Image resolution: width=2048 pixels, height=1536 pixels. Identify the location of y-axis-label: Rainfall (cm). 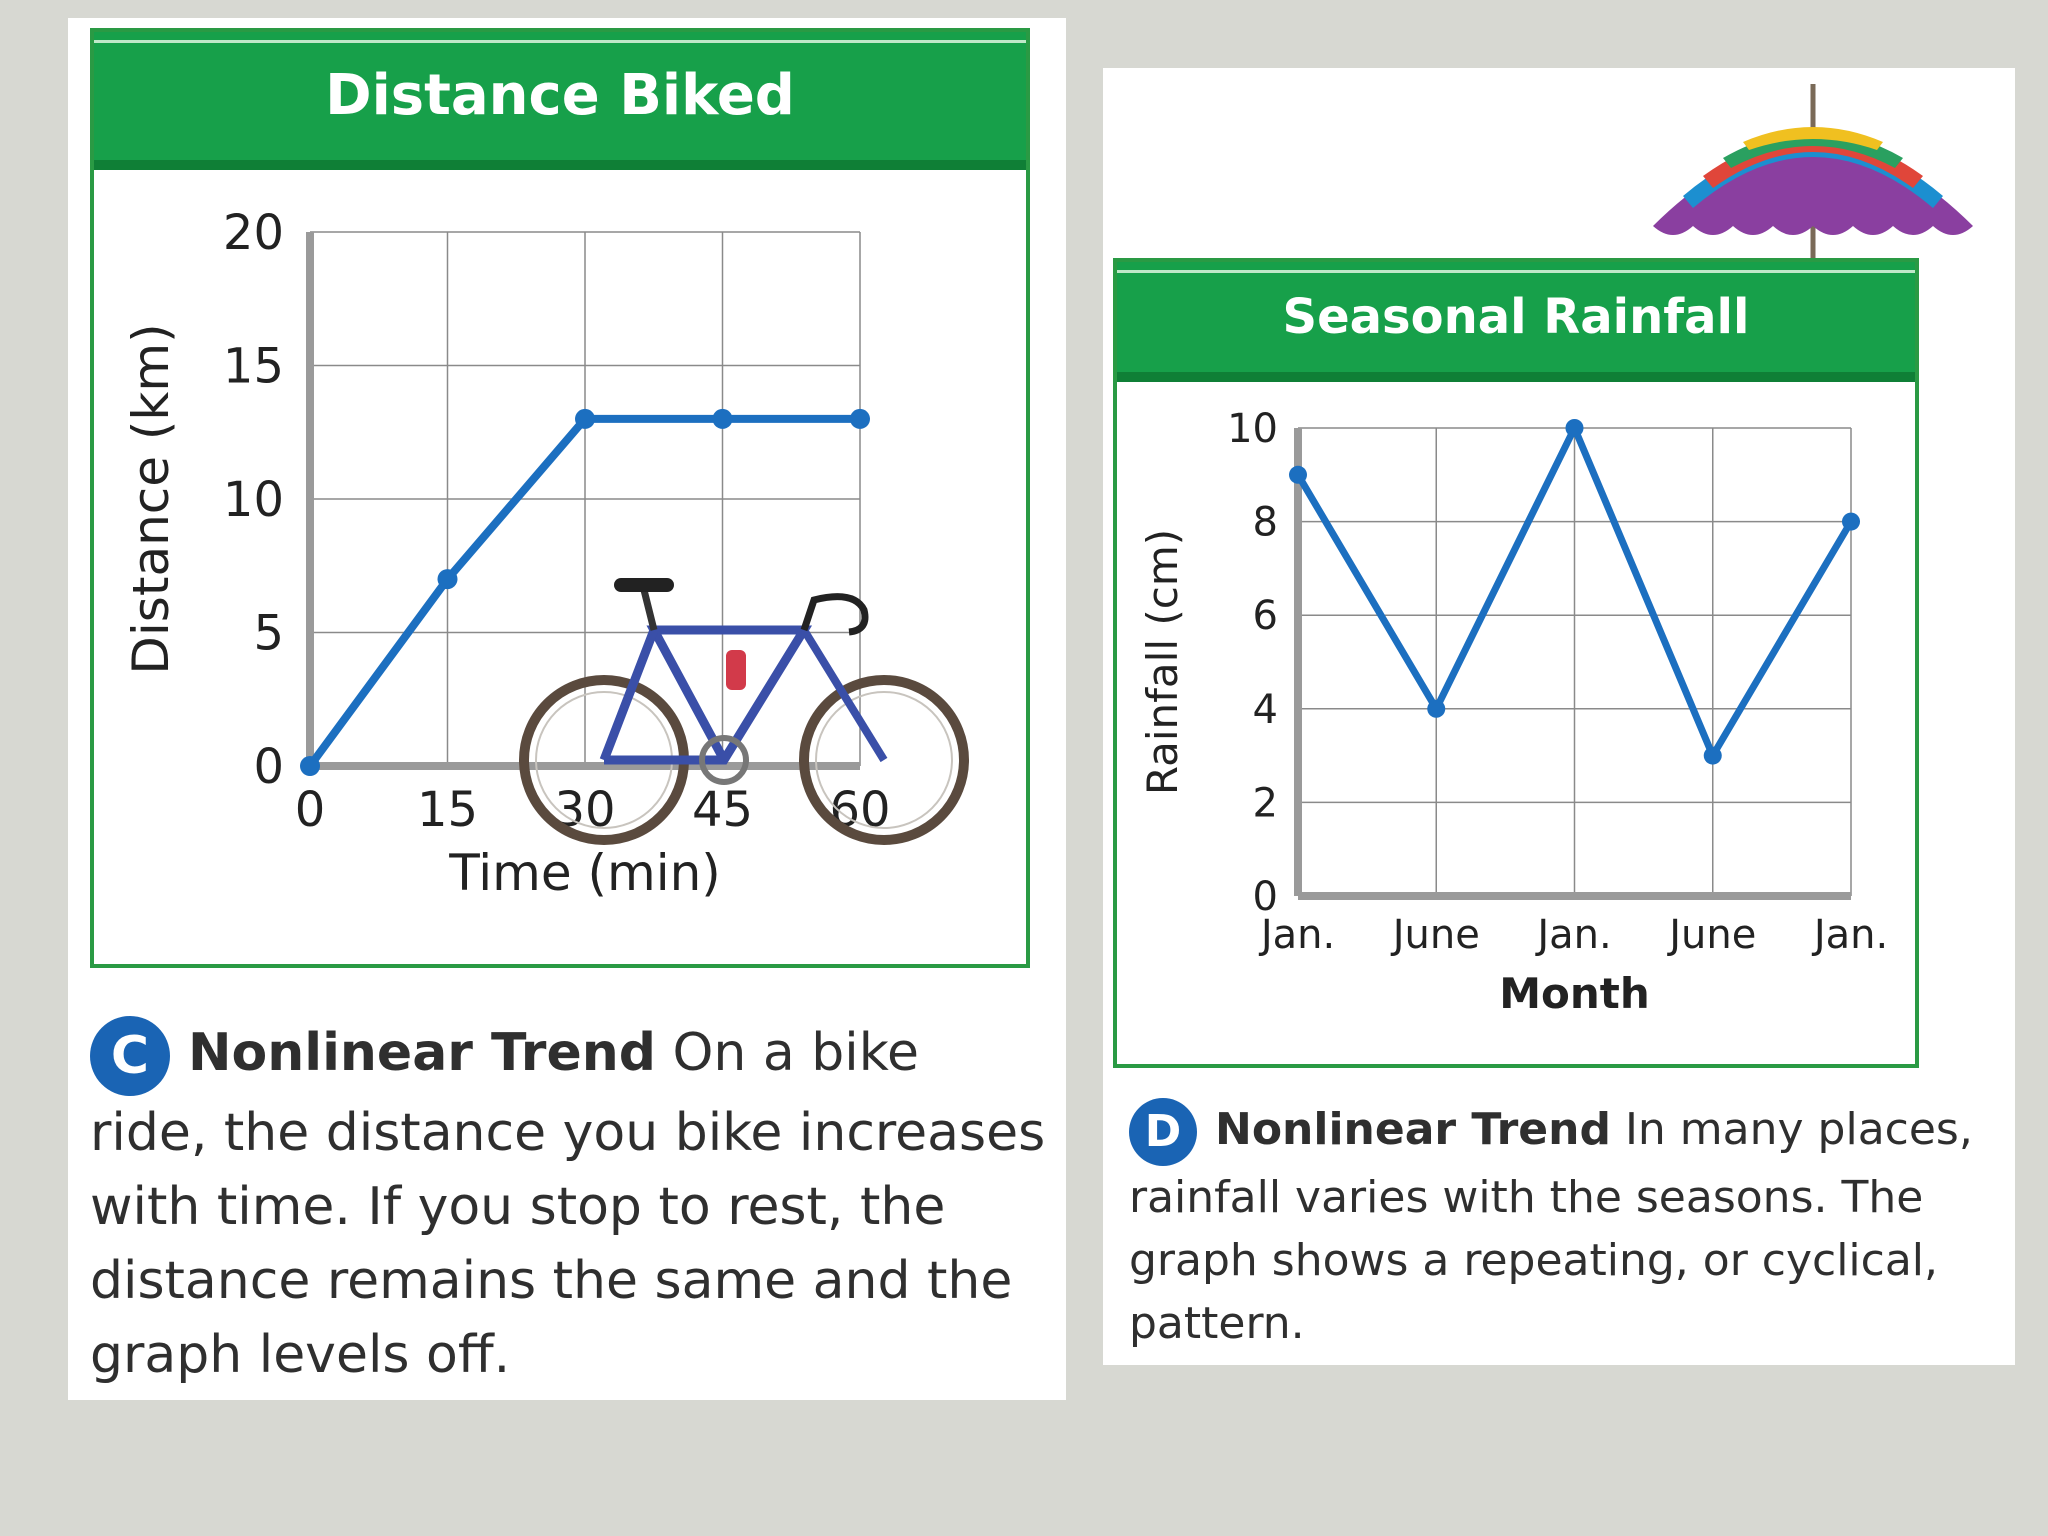
(1162, 662).